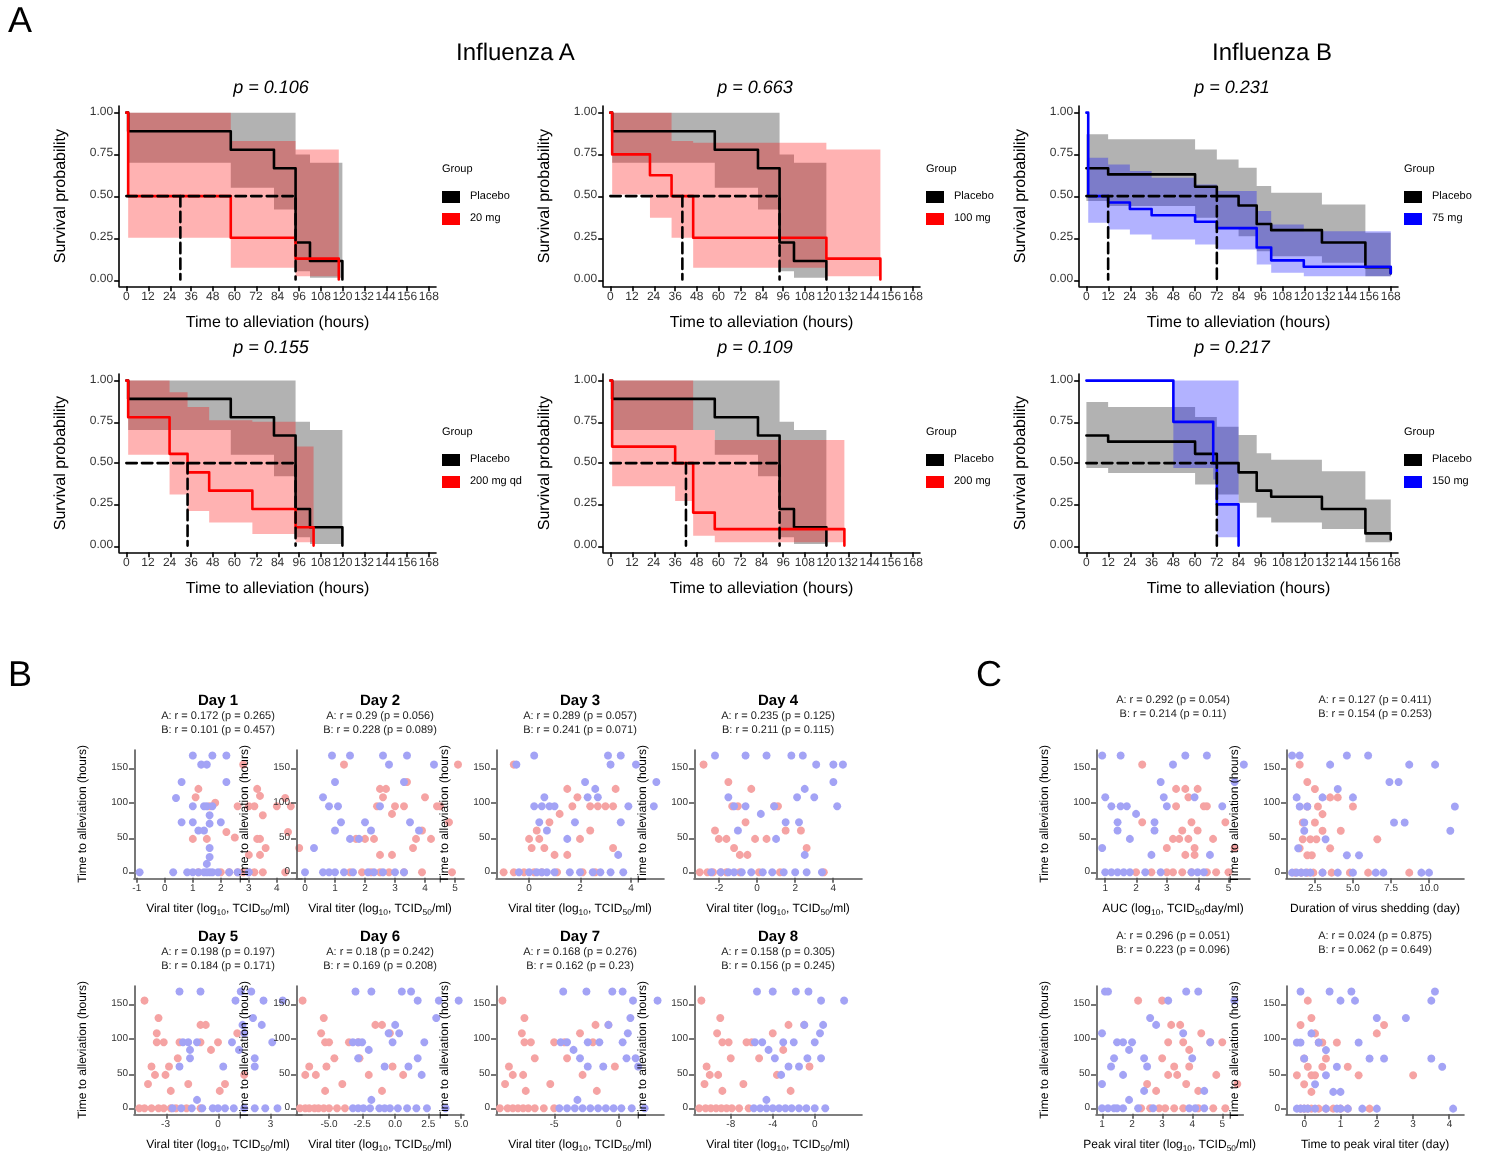  I want to click on chart-title: p = 0.217, so click(1232, 347).